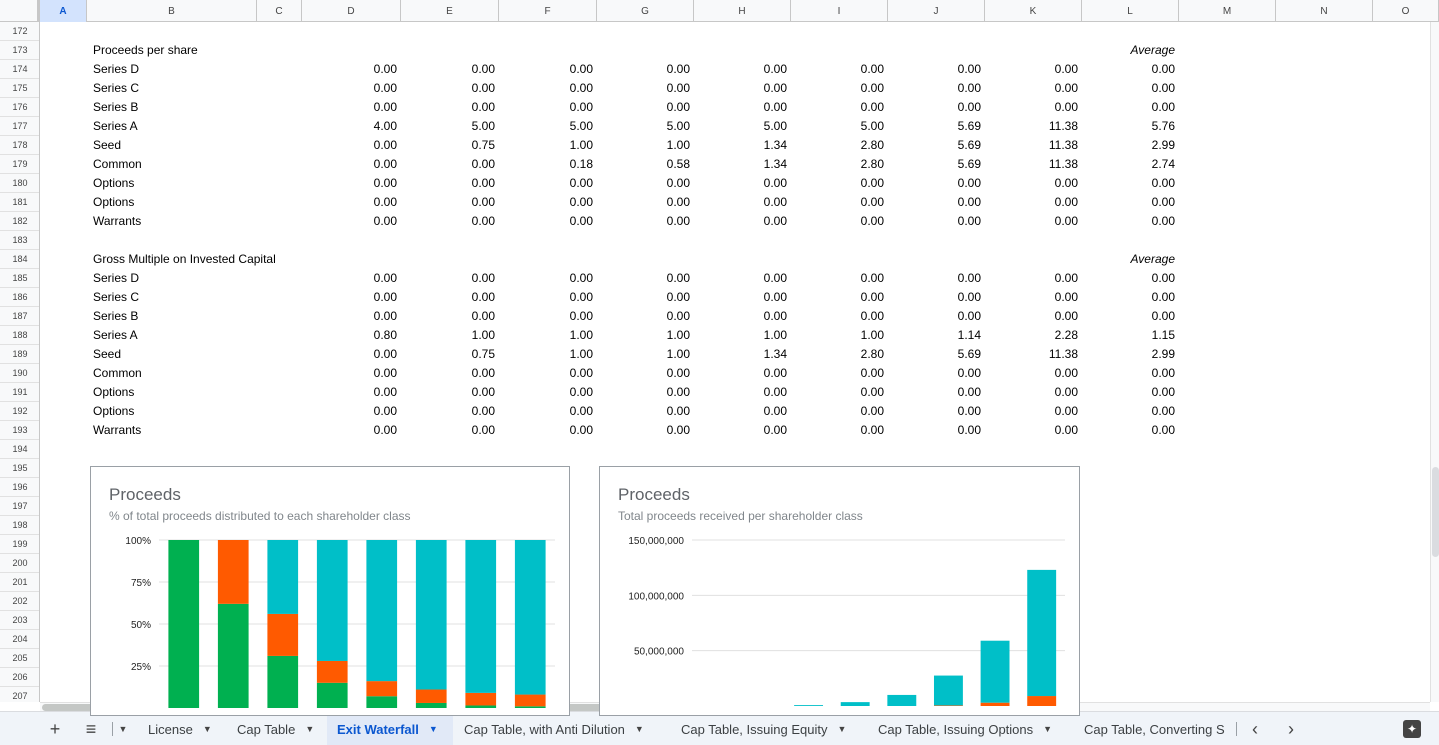  I want to click on row-header: 187, so click(19, 316).